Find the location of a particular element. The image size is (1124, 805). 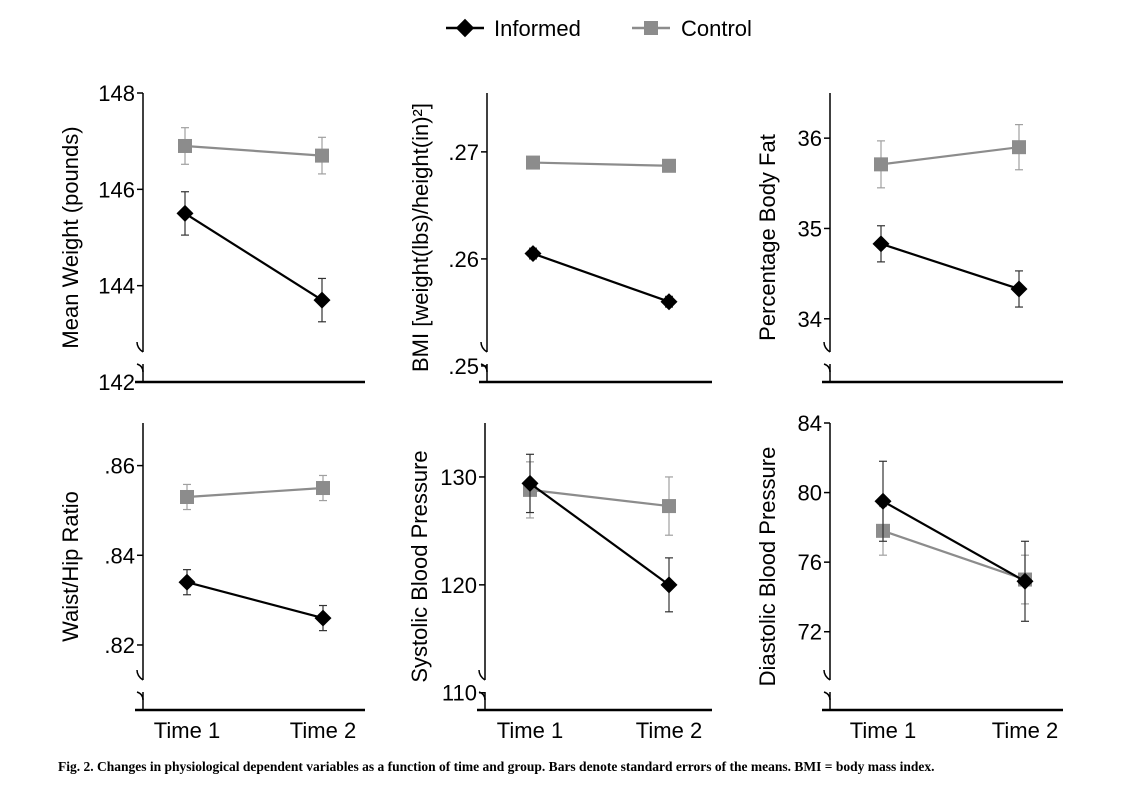

y-axis-label: BMI [weight(lbs)/height(in)²] is located at coordinates (420, 237).